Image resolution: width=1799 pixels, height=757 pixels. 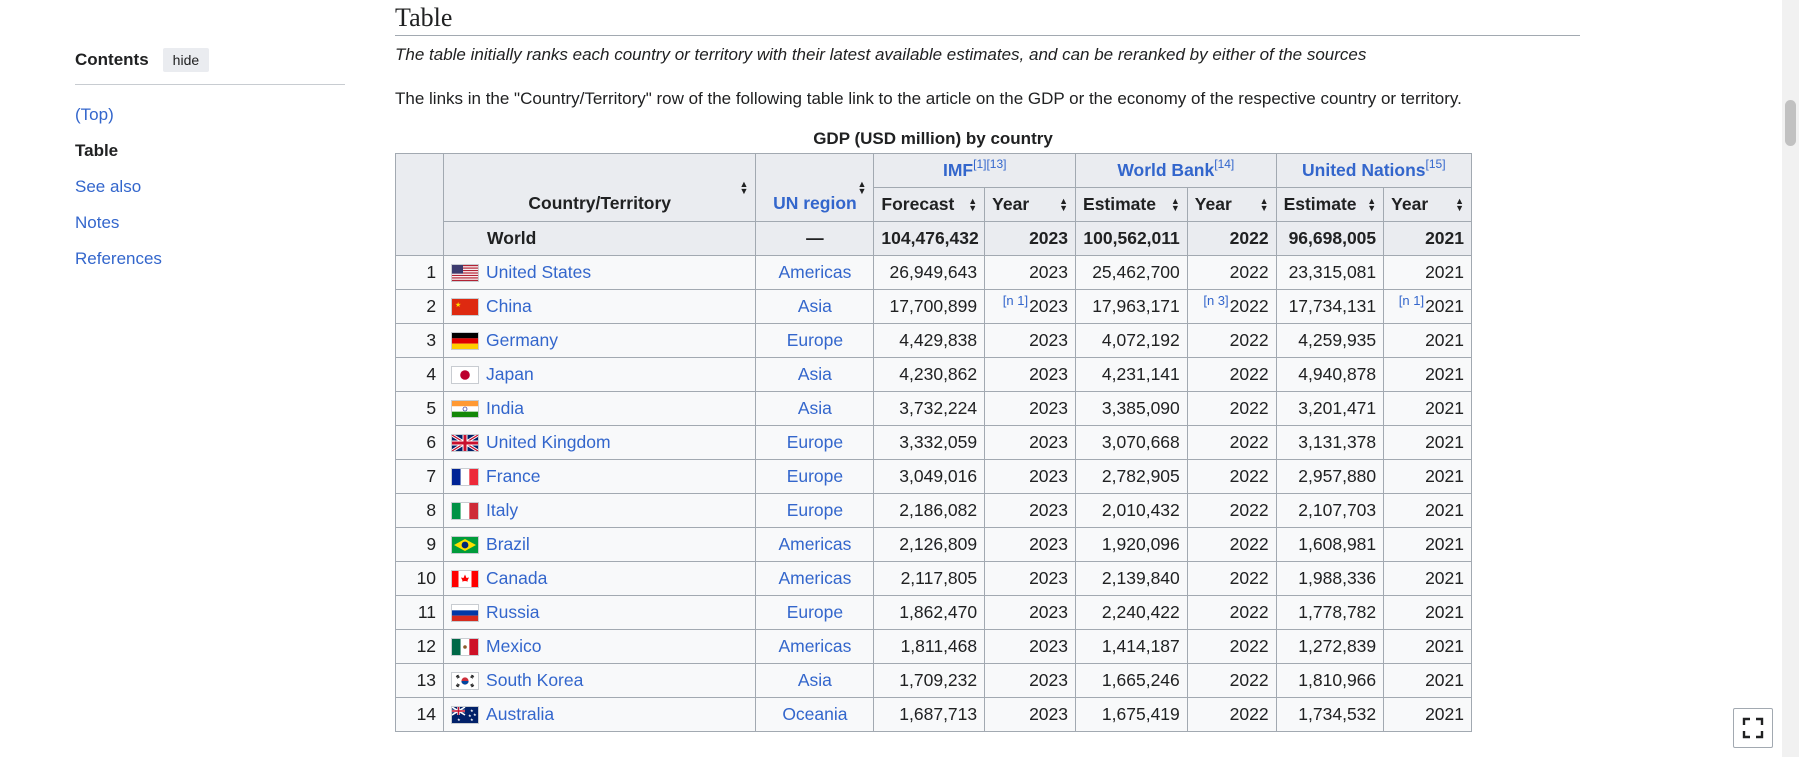 I want to click on country-link: France, so click(x=513, y=476).